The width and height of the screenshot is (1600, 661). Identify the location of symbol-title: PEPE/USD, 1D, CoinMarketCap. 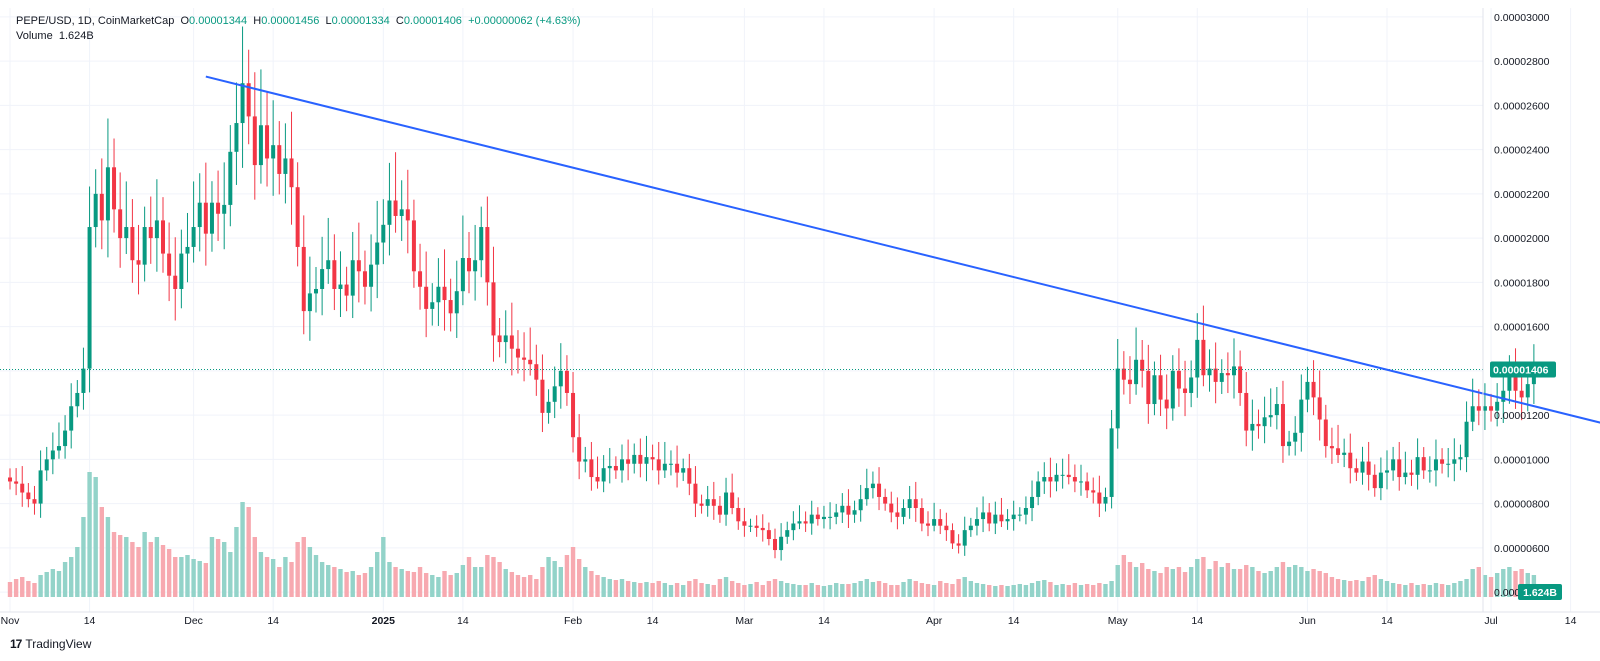
(95, 21).